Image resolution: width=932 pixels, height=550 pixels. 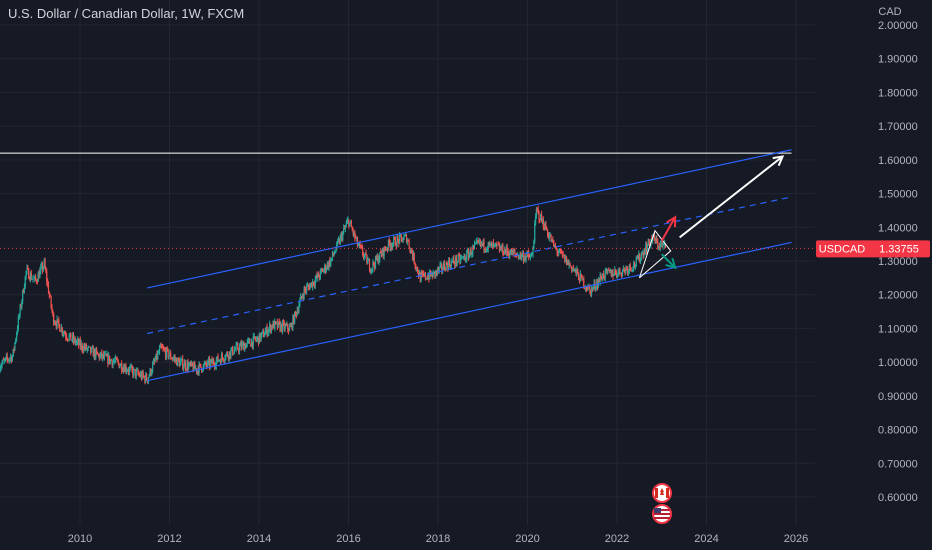 I want to click on us-flag-icon, so click(x=662, y=514).